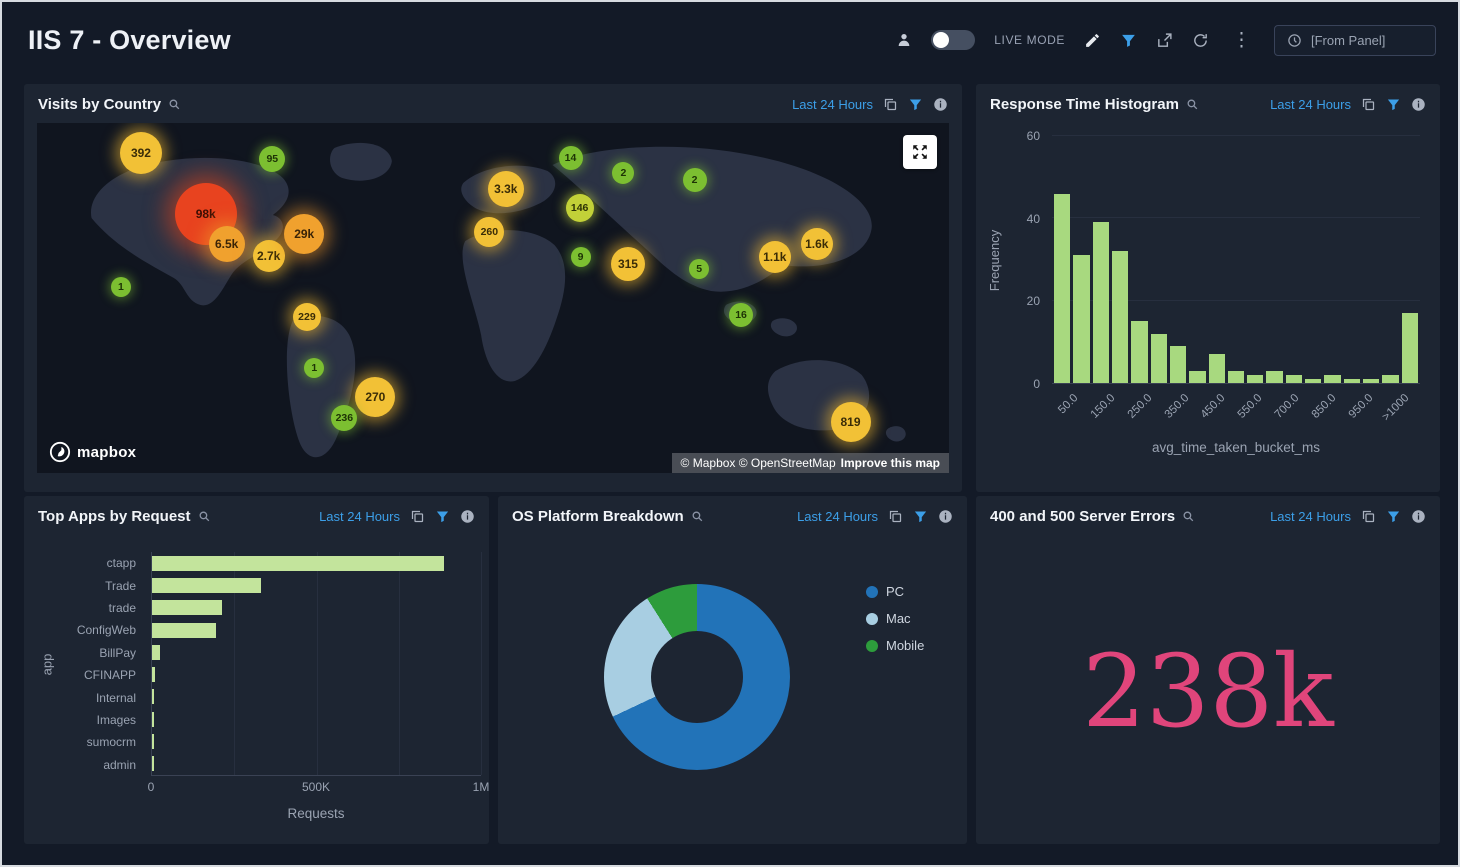  What do you see at coordinates (850, 421) in the screenshot?
I see `map-bubble: 819` at bounding box center [850, 421].